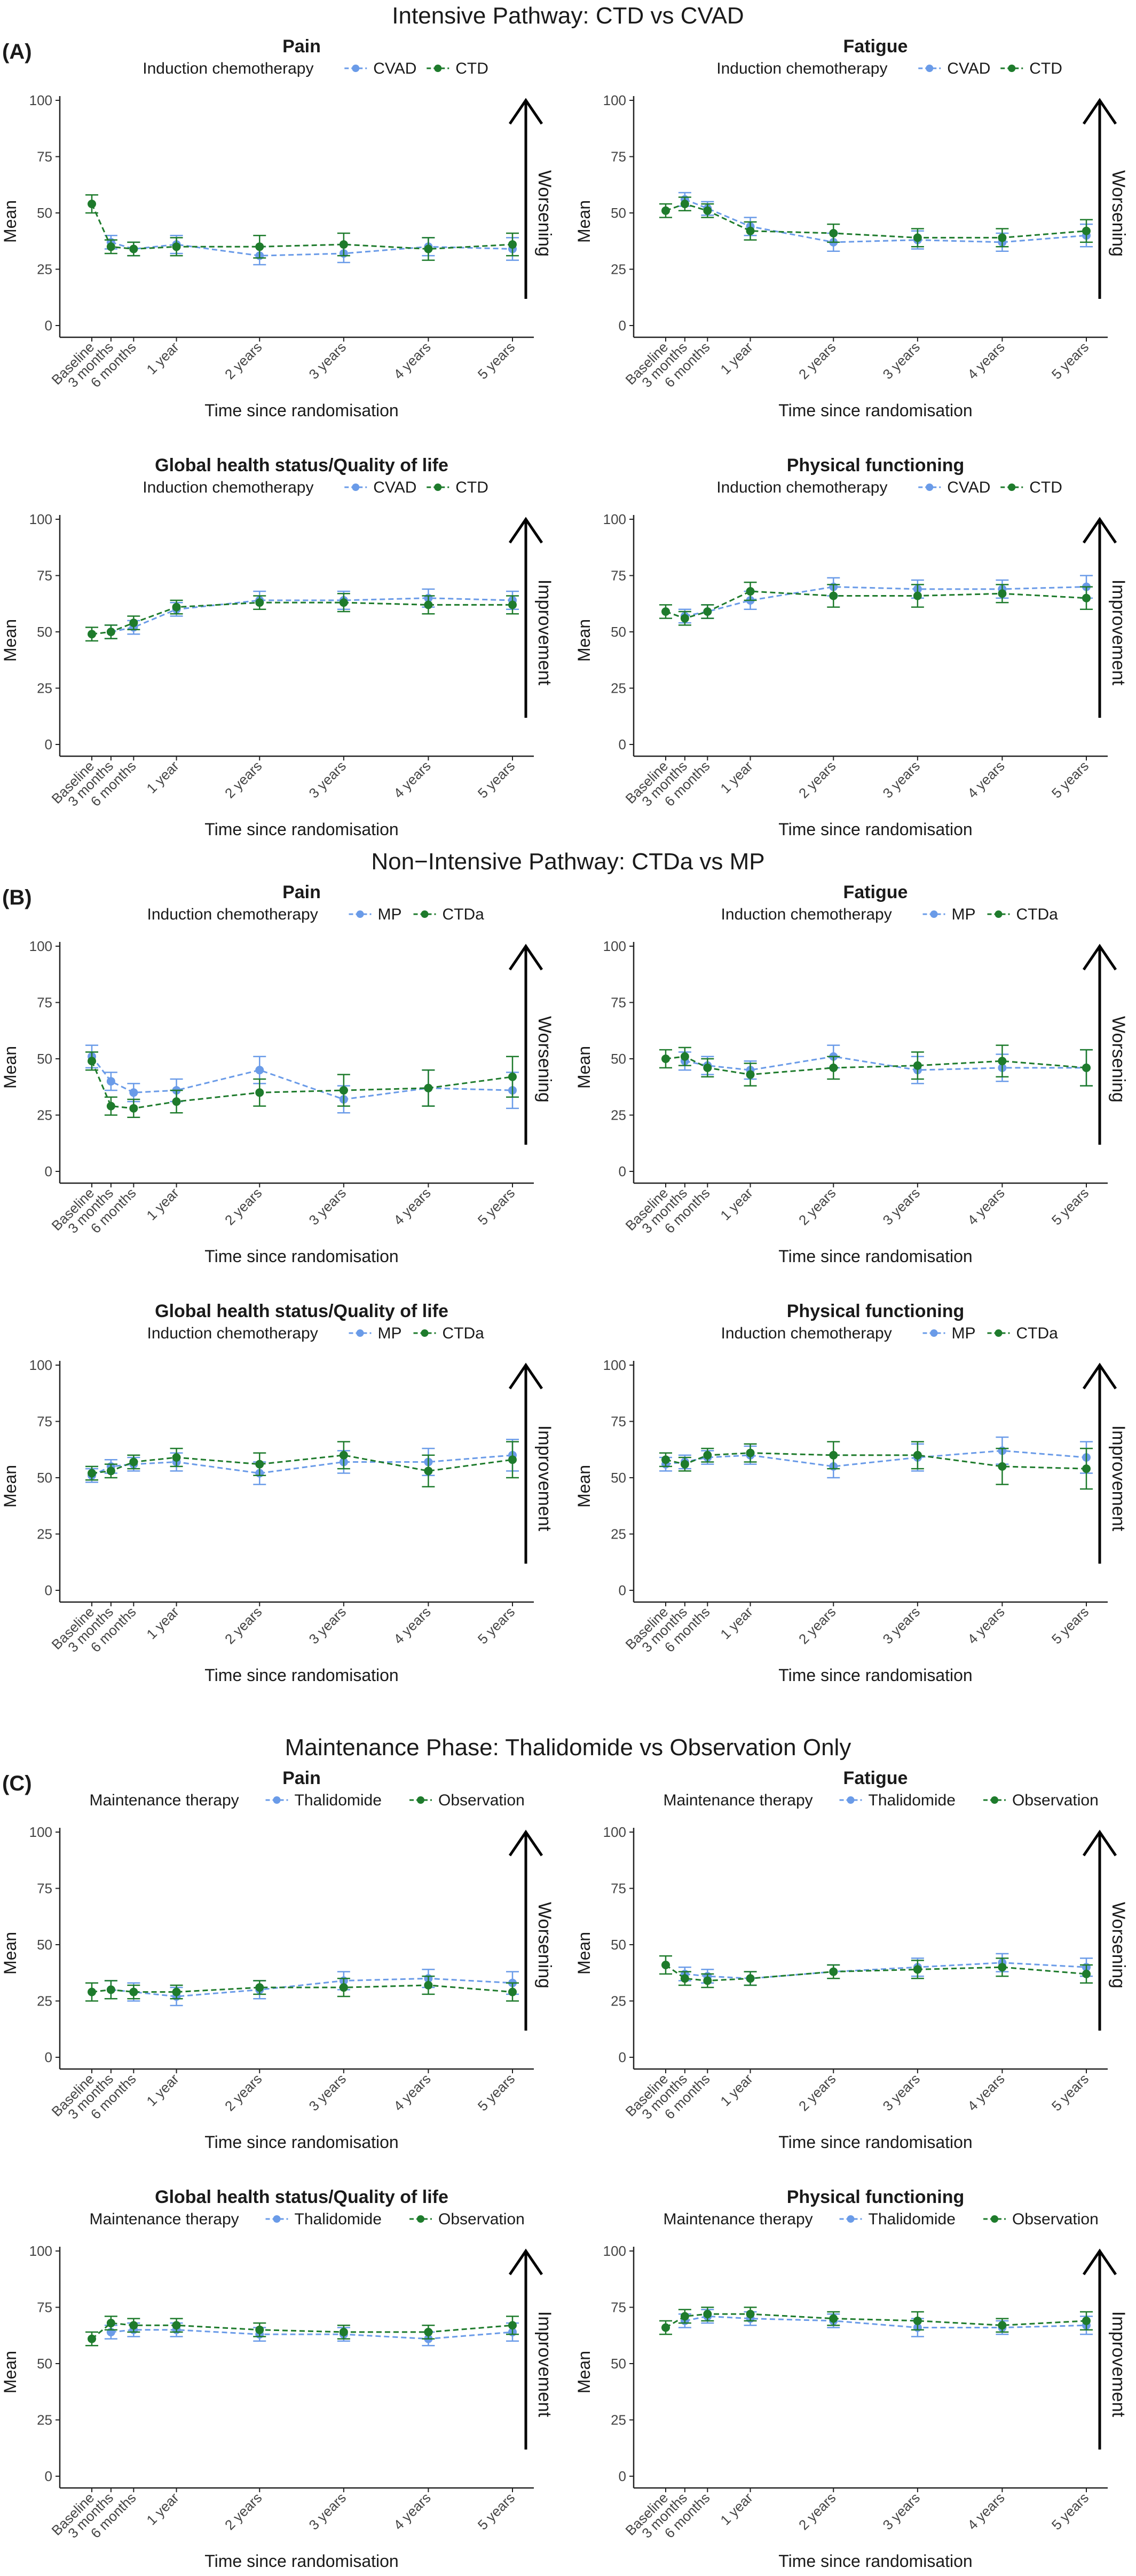  What do you see at coordinates (986, 2511) in the screenshot?
I see `x-tick-label: 4 years` at bounding box center [986, 2511].